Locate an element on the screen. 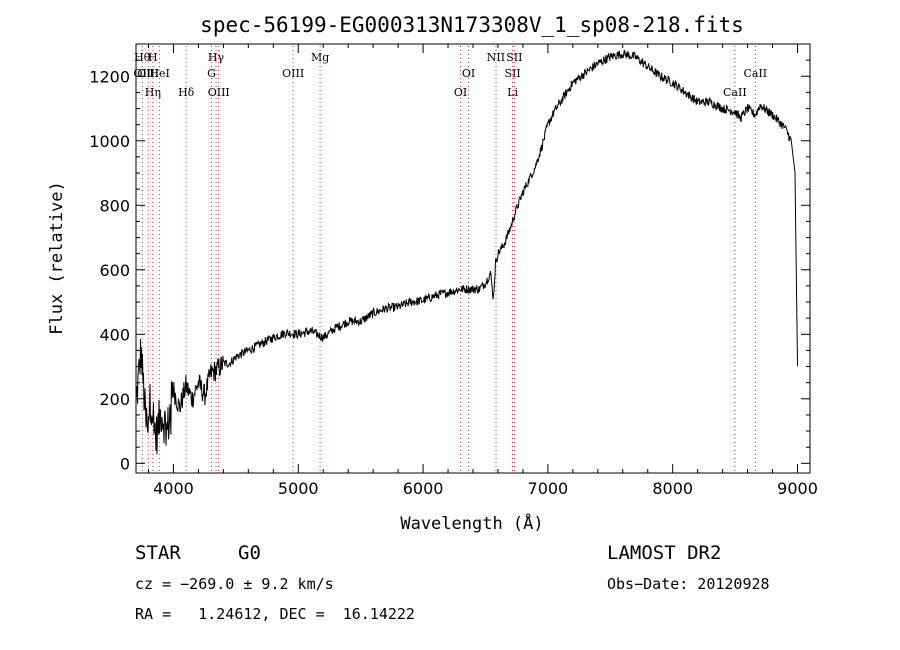  survey-name: LAMOST DR2 is located at coordinates (664, 553).